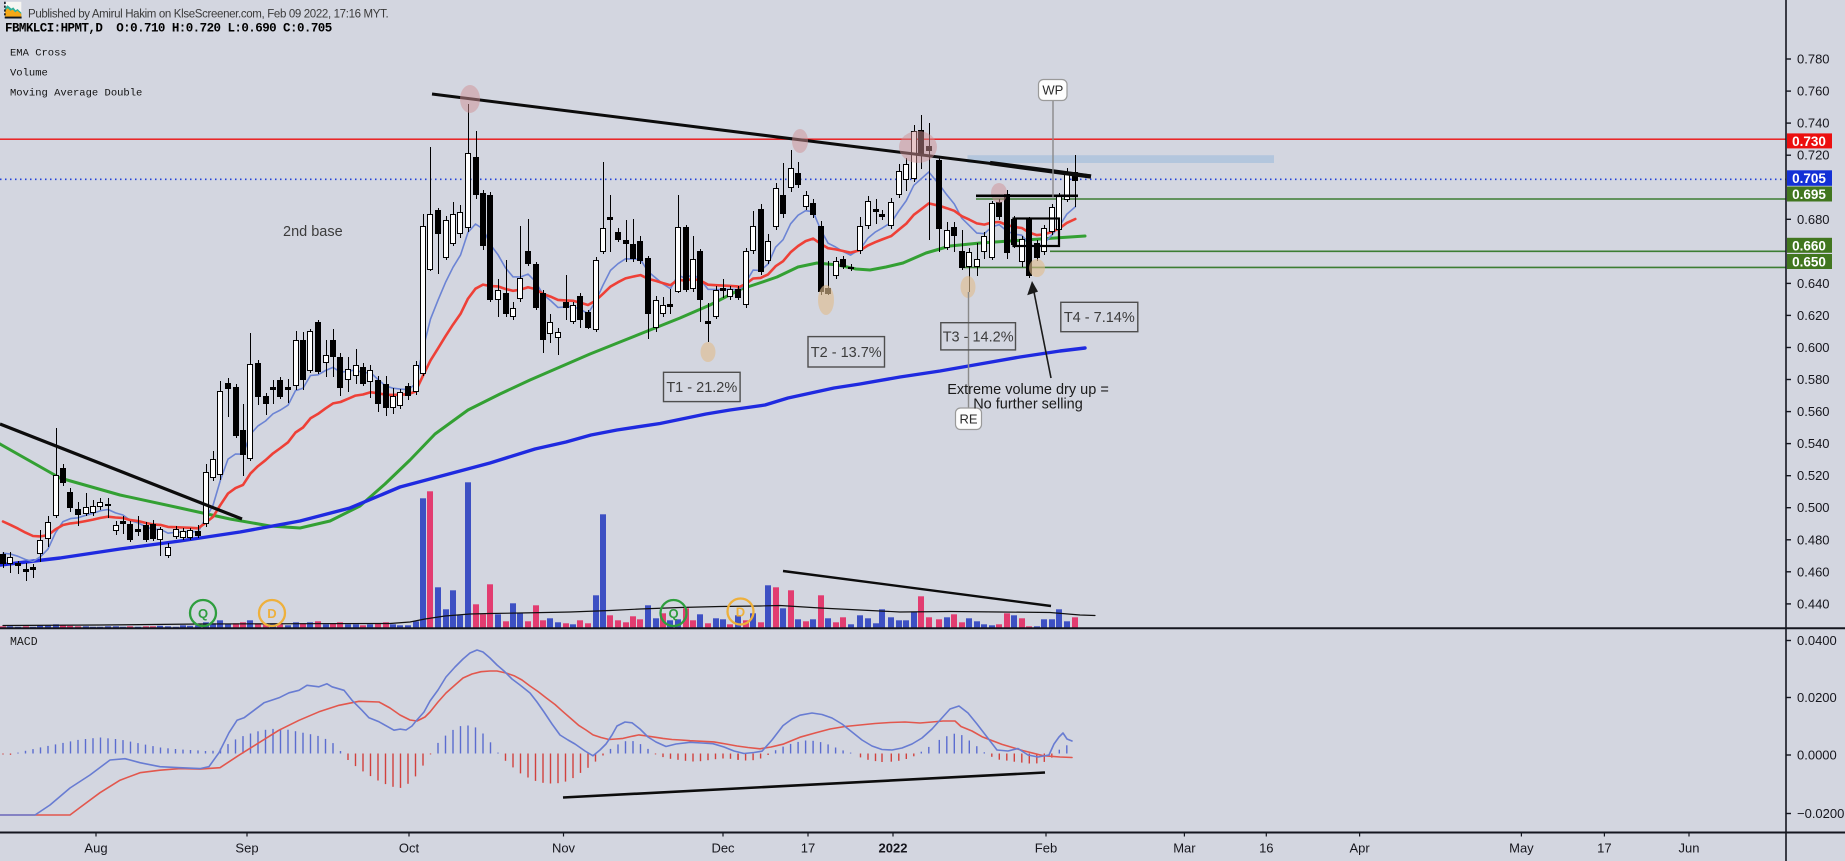 This screenshot has width=1845, height=861. I want to click on svg-text: No further selling, so click(1028, 405).